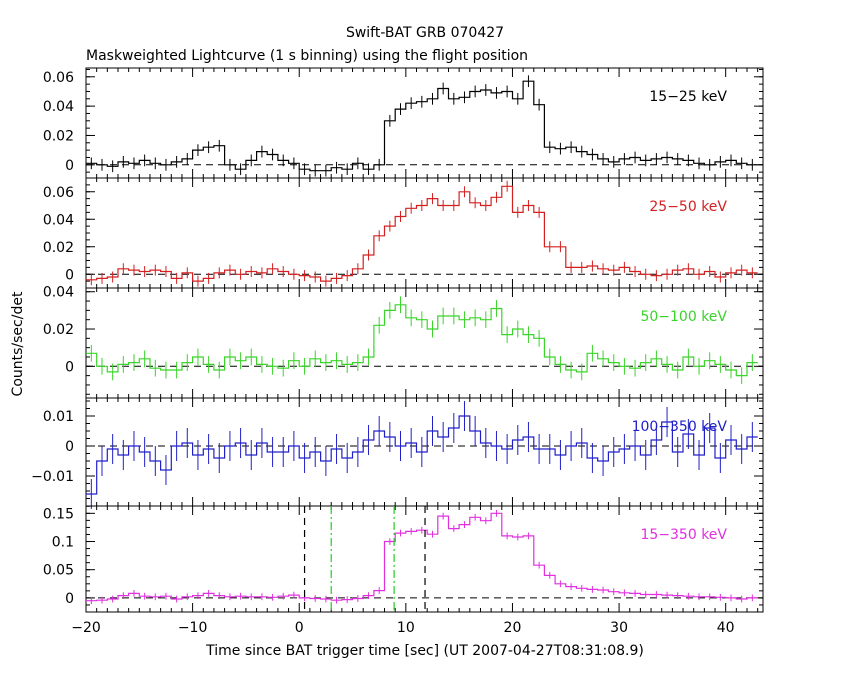 The image size is (850, 680). What do you see at coordinates (683, 535) in the screenshot?
I see `series-label: 15−350 keV` at bounding box center [683, 535].